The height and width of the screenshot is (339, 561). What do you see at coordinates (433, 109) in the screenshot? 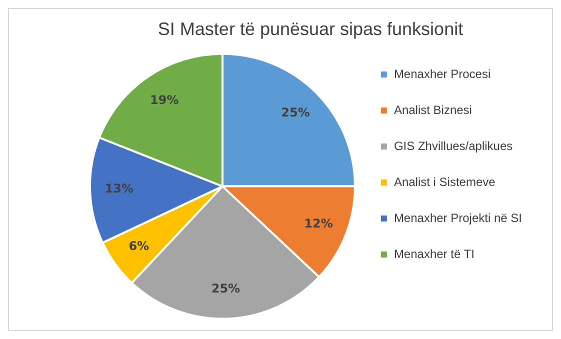
I see `legend-label: Analist Biznesi` at bounding box center [433, 109].